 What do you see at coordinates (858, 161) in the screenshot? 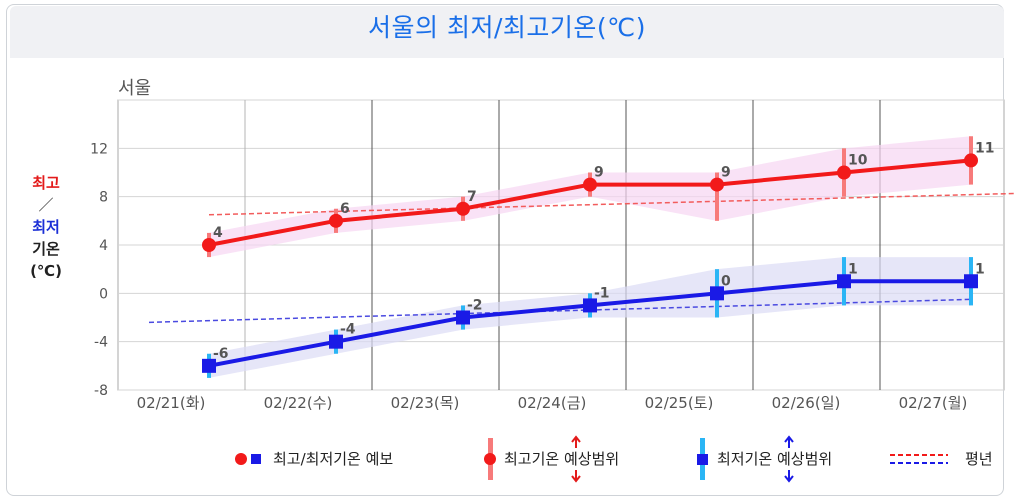
I see `high-temp-data-label: 10` at bounding box center [858, 161].